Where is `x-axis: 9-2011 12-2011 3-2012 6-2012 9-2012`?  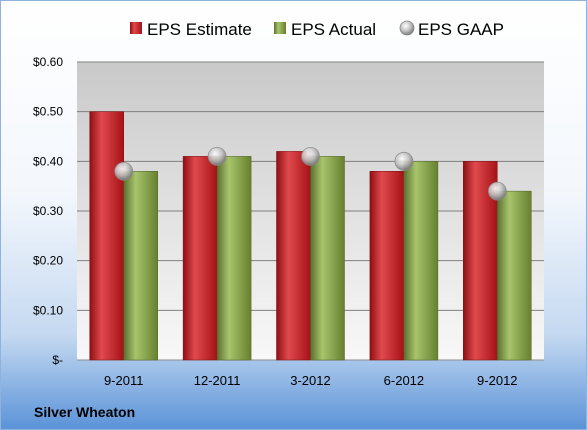 x-axis: 9-2011 12-2011 3-2012 6-2012 9-2012 is located at coordinates (311, 380).